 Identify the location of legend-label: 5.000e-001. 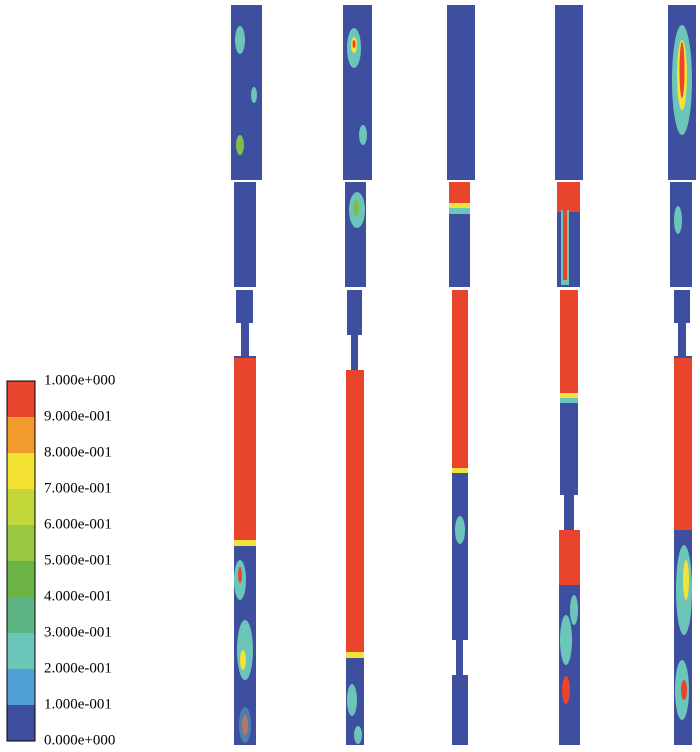
(78, 560).